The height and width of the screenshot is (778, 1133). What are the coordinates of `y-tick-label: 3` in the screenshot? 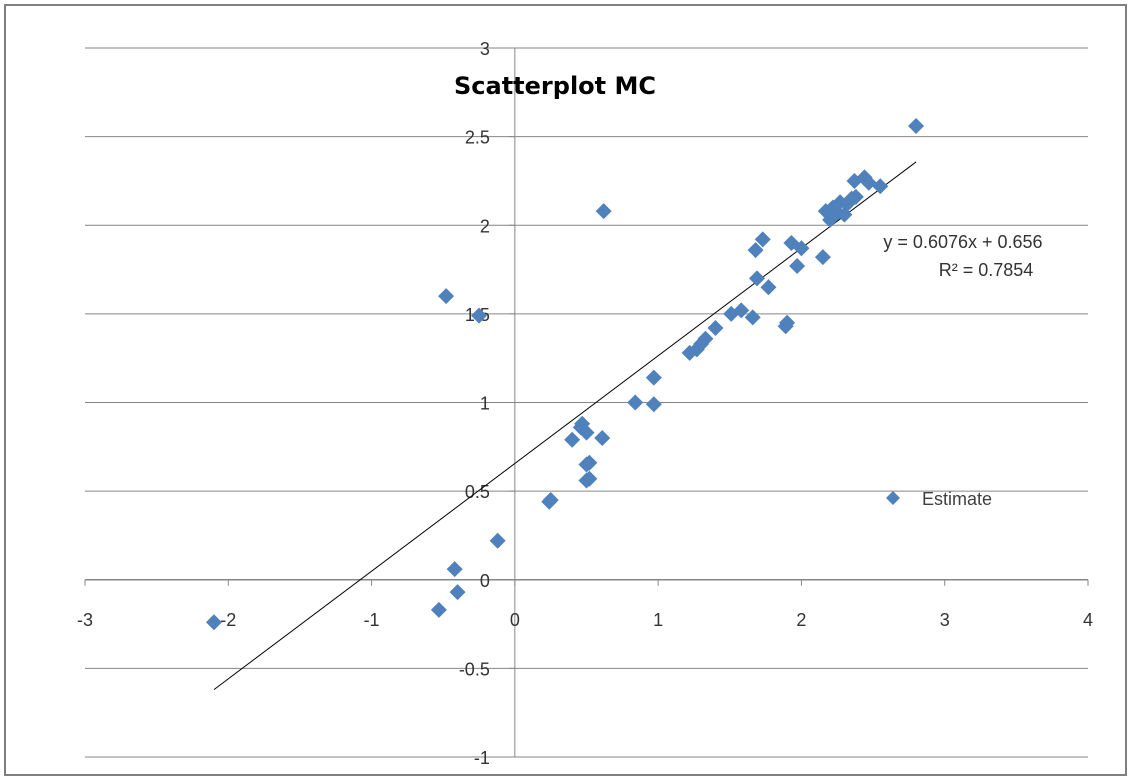 It's located at (485, 49).